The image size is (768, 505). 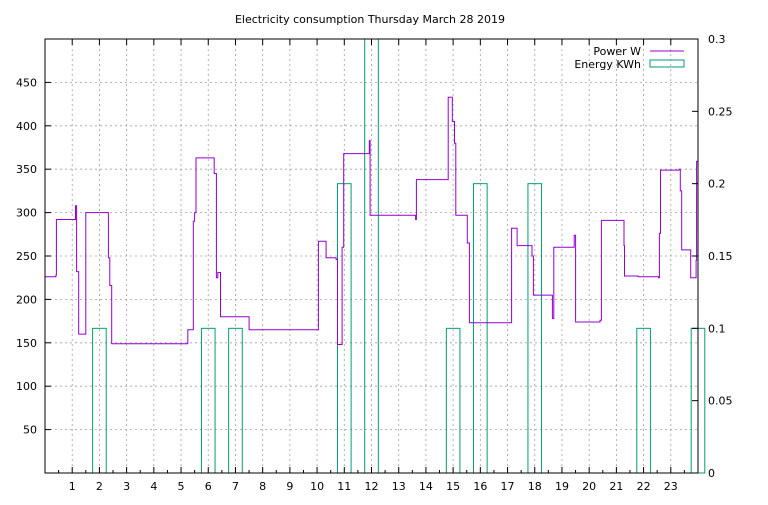 I want to click on x-tick-label: 14, so click(x=426, y=486).